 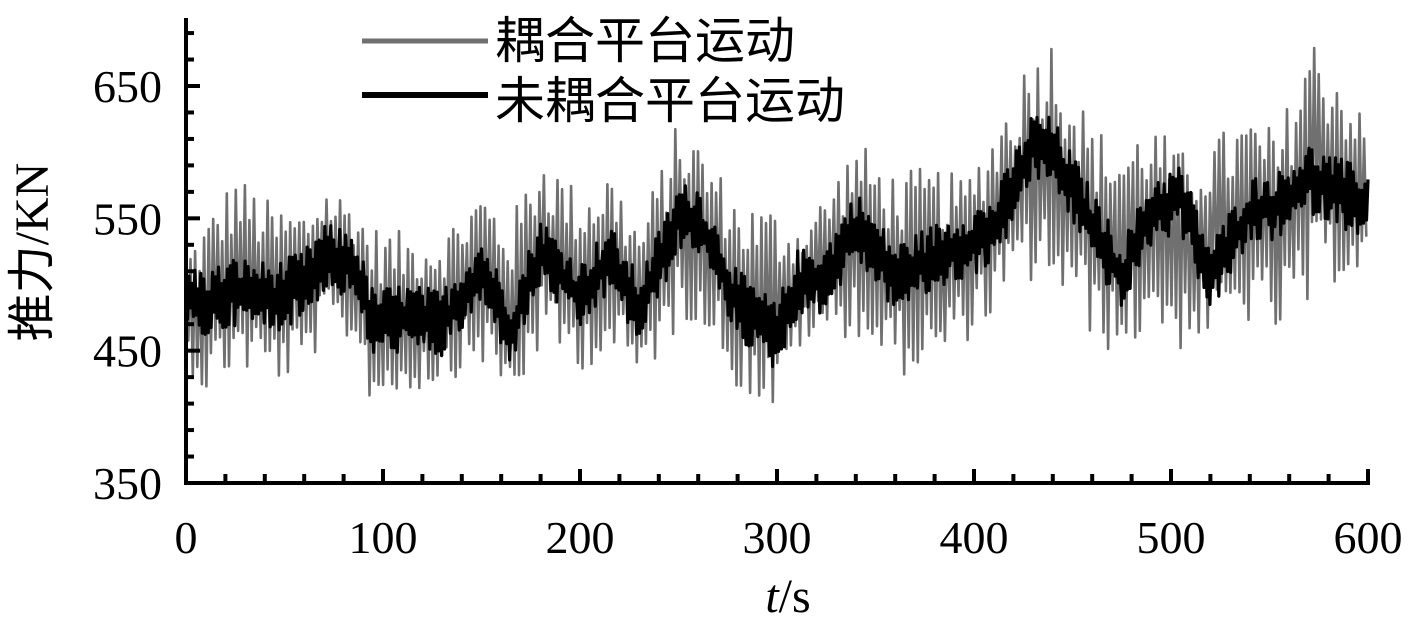 What do you see at coordinates (580, 537) in the screenshot?
I see `x-tick-label: 200` at bounding box center [580, 537].